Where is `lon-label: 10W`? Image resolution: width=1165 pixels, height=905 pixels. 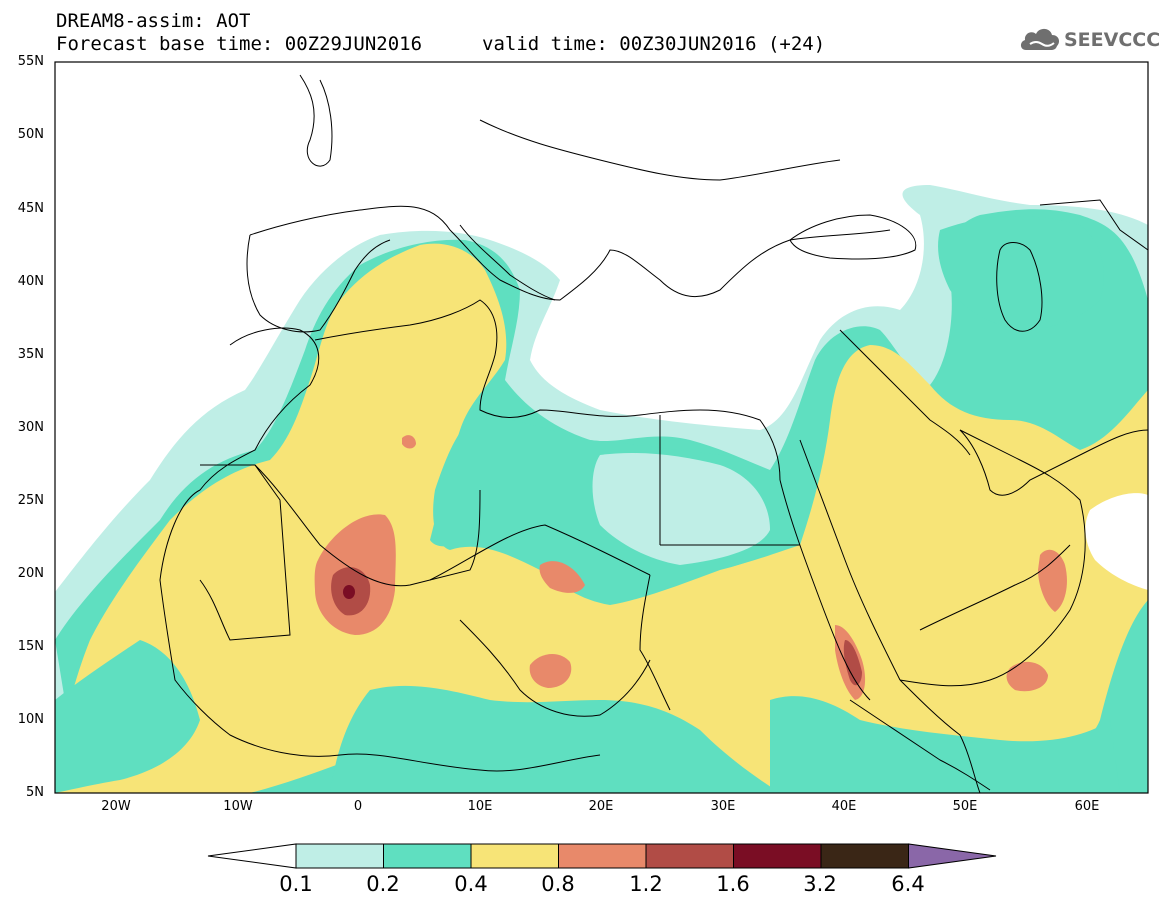
lon-label: 10W is located at coordinates (238, 806).